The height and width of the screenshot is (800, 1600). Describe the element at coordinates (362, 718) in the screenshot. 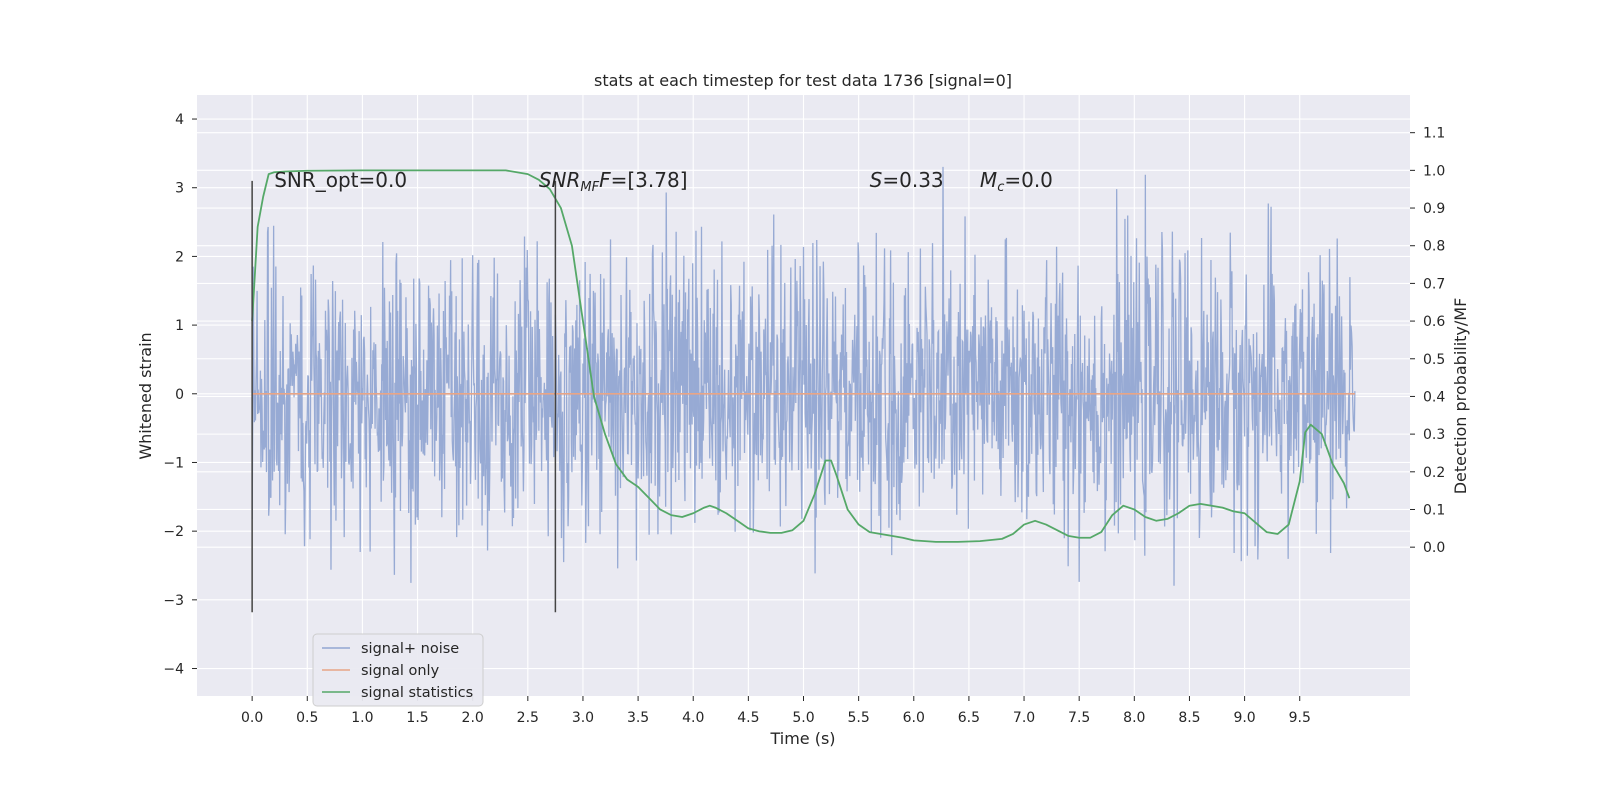

I see `x-tick-label: 1.0` at that location.